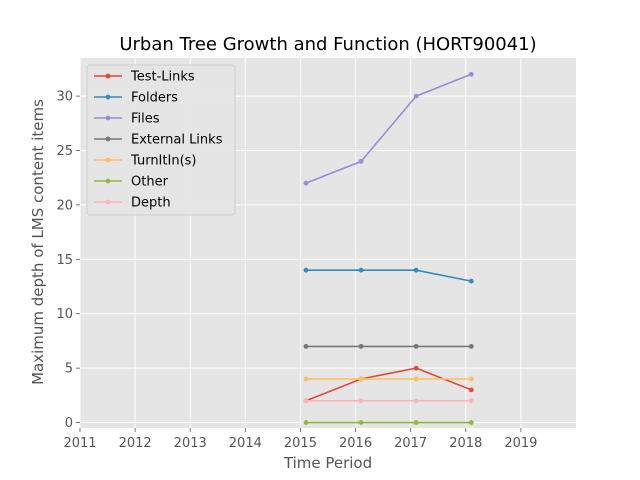  What do you see at coordinates (410, 443) in the screenshot?
I see `x-tick-label: 2017` at bounding box center [410, 443].